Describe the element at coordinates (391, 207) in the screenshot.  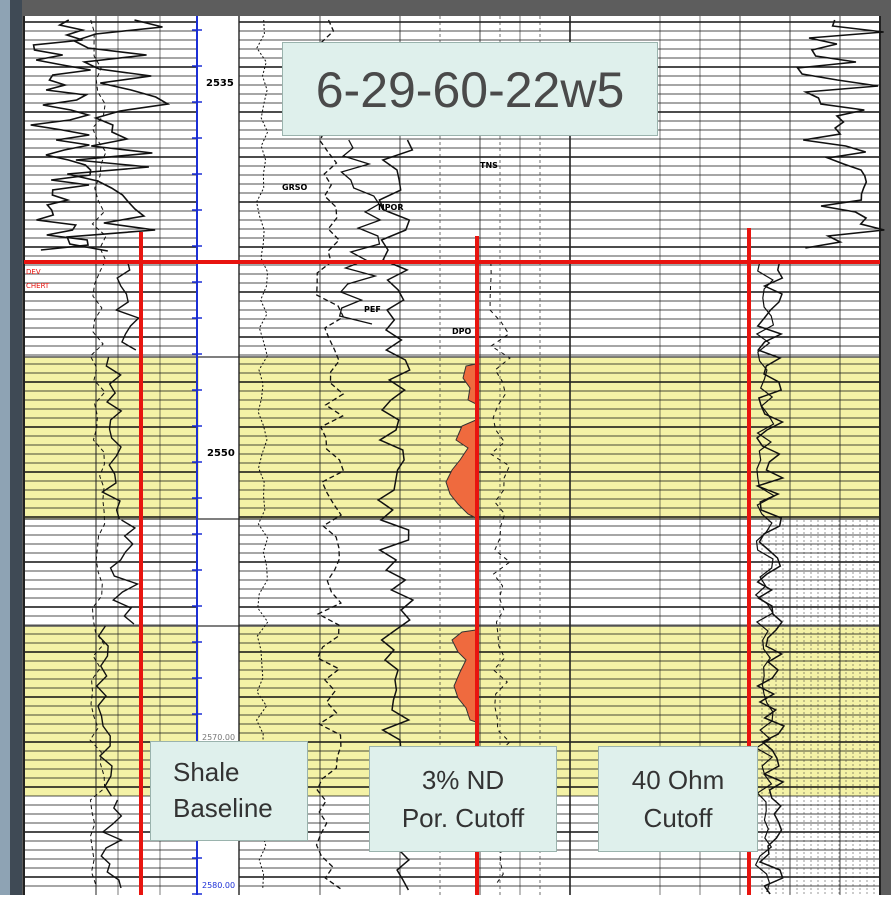
I see `curve-label-npor: NPOR` at that location.